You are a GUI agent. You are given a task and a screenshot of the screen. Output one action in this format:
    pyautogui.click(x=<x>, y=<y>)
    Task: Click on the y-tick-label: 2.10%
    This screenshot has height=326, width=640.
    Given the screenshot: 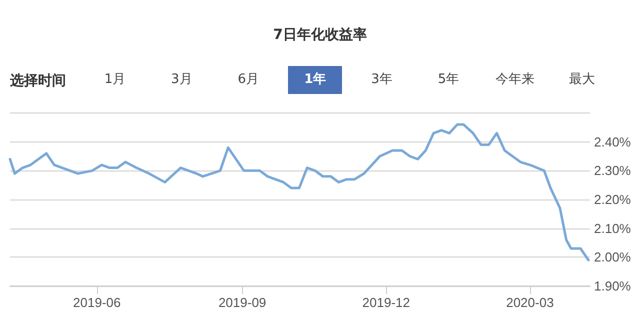 What is the action you would take?
    pyautogui.click(x=613, y=228)
    